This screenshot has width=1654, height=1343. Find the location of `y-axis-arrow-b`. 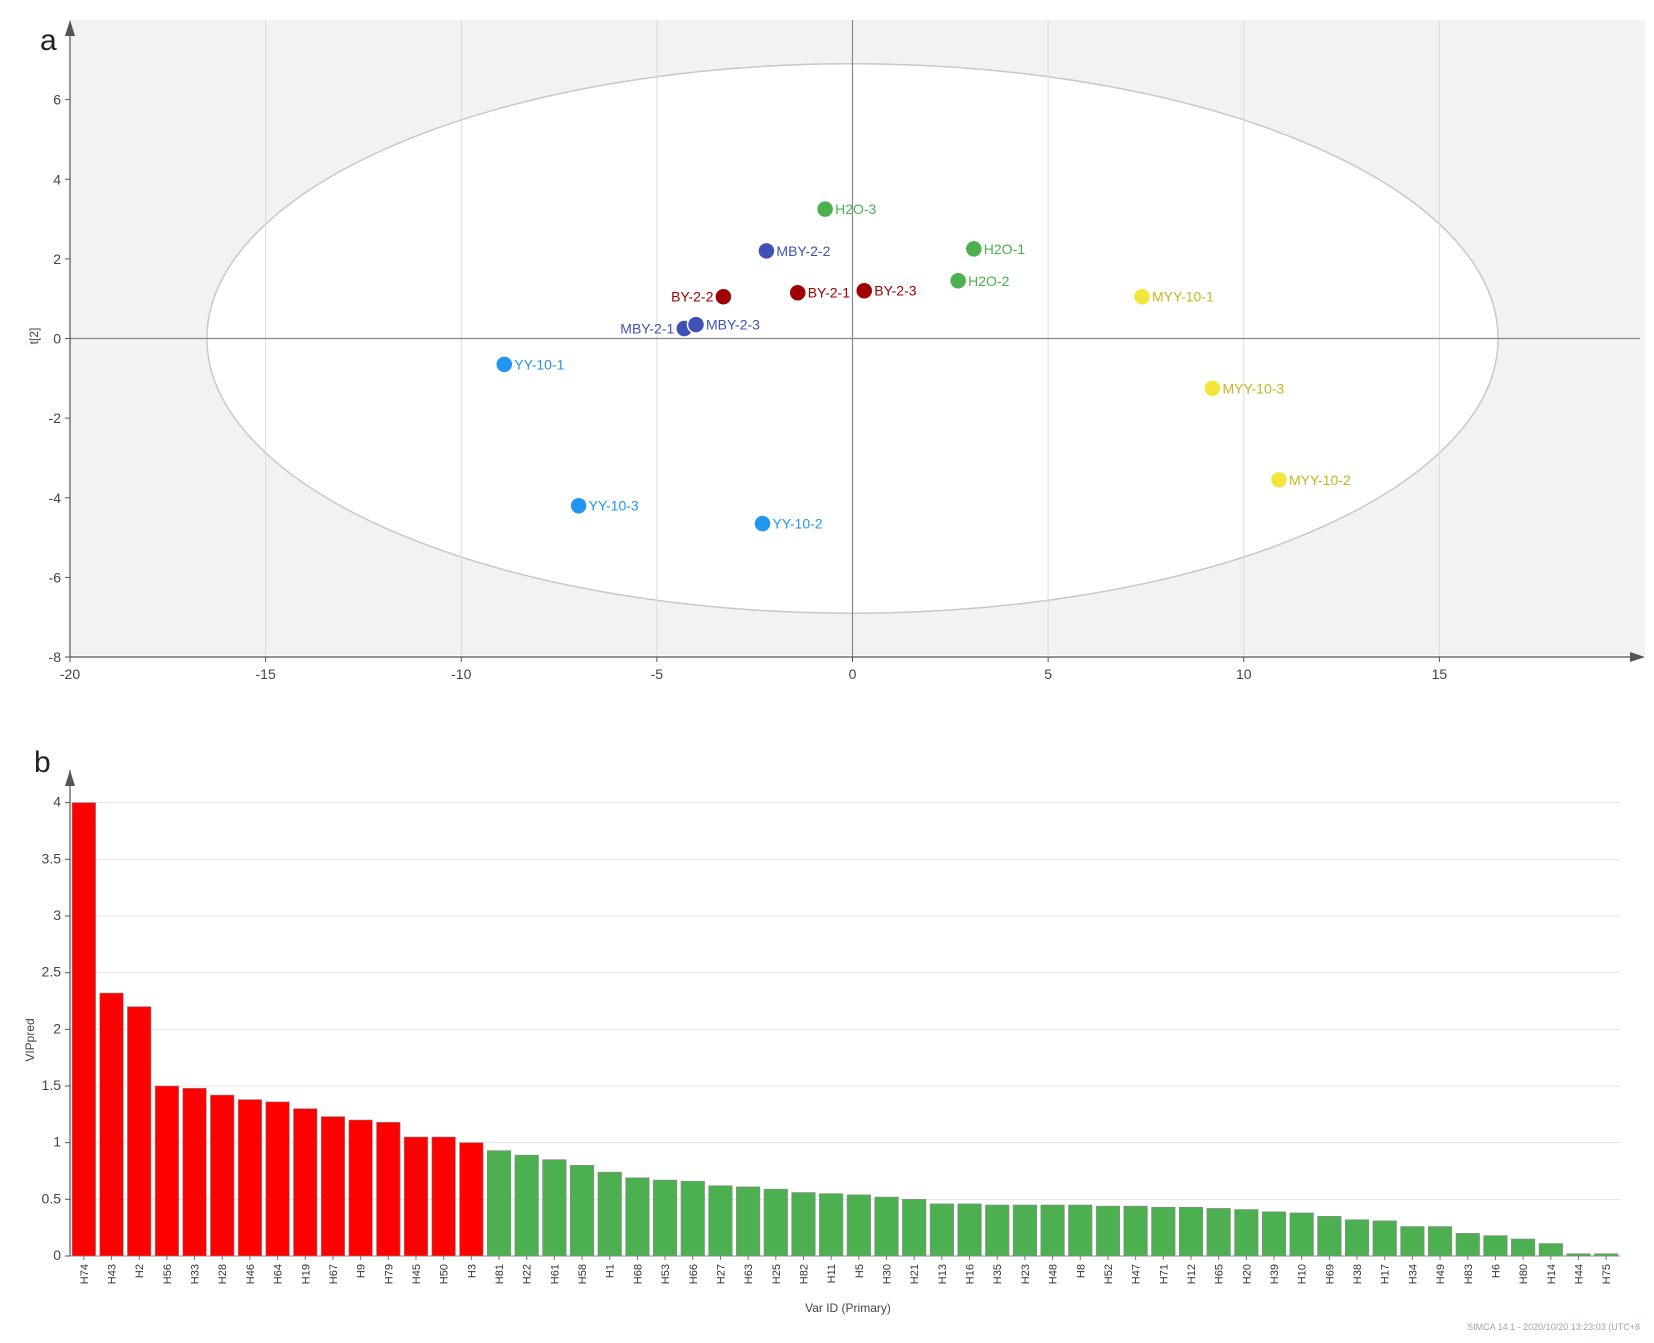

y-axis-arrow-b is located at coordinates (70, 778).